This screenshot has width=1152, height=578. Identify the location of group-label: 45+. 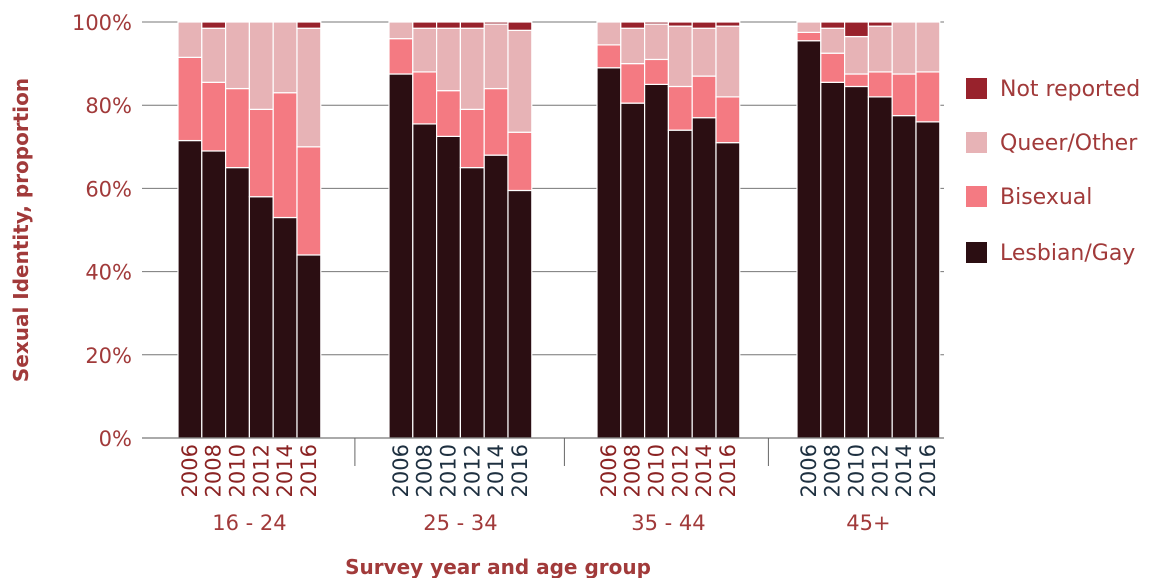
(868, 523).